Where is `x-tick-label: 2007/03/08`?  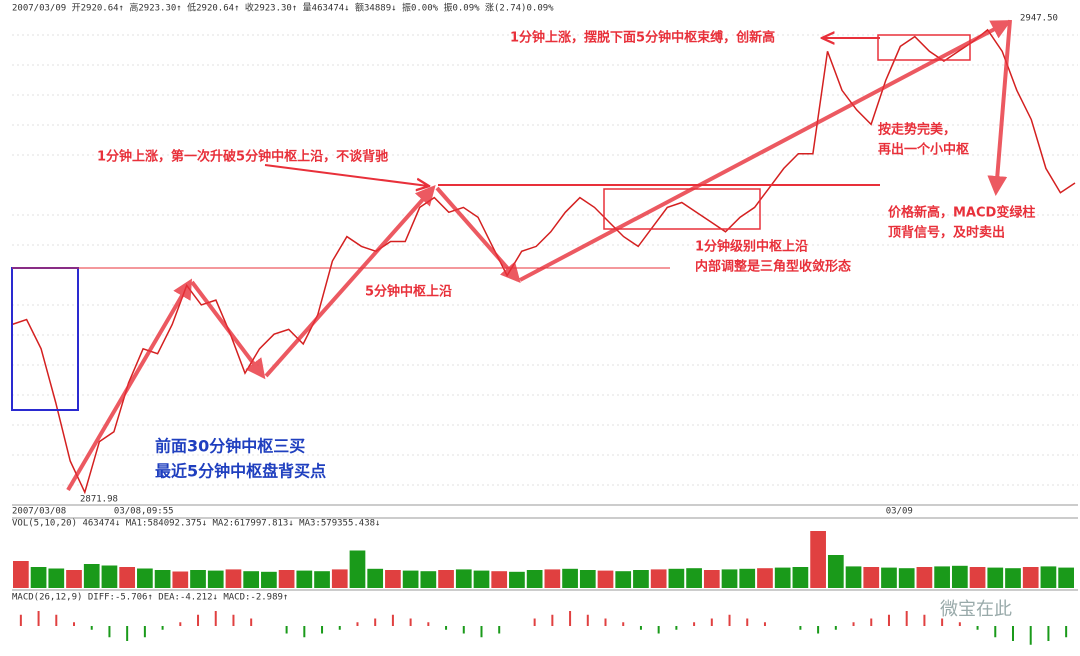
x-tick-label: 2007/03/08 is located at coordinates (39, 512).